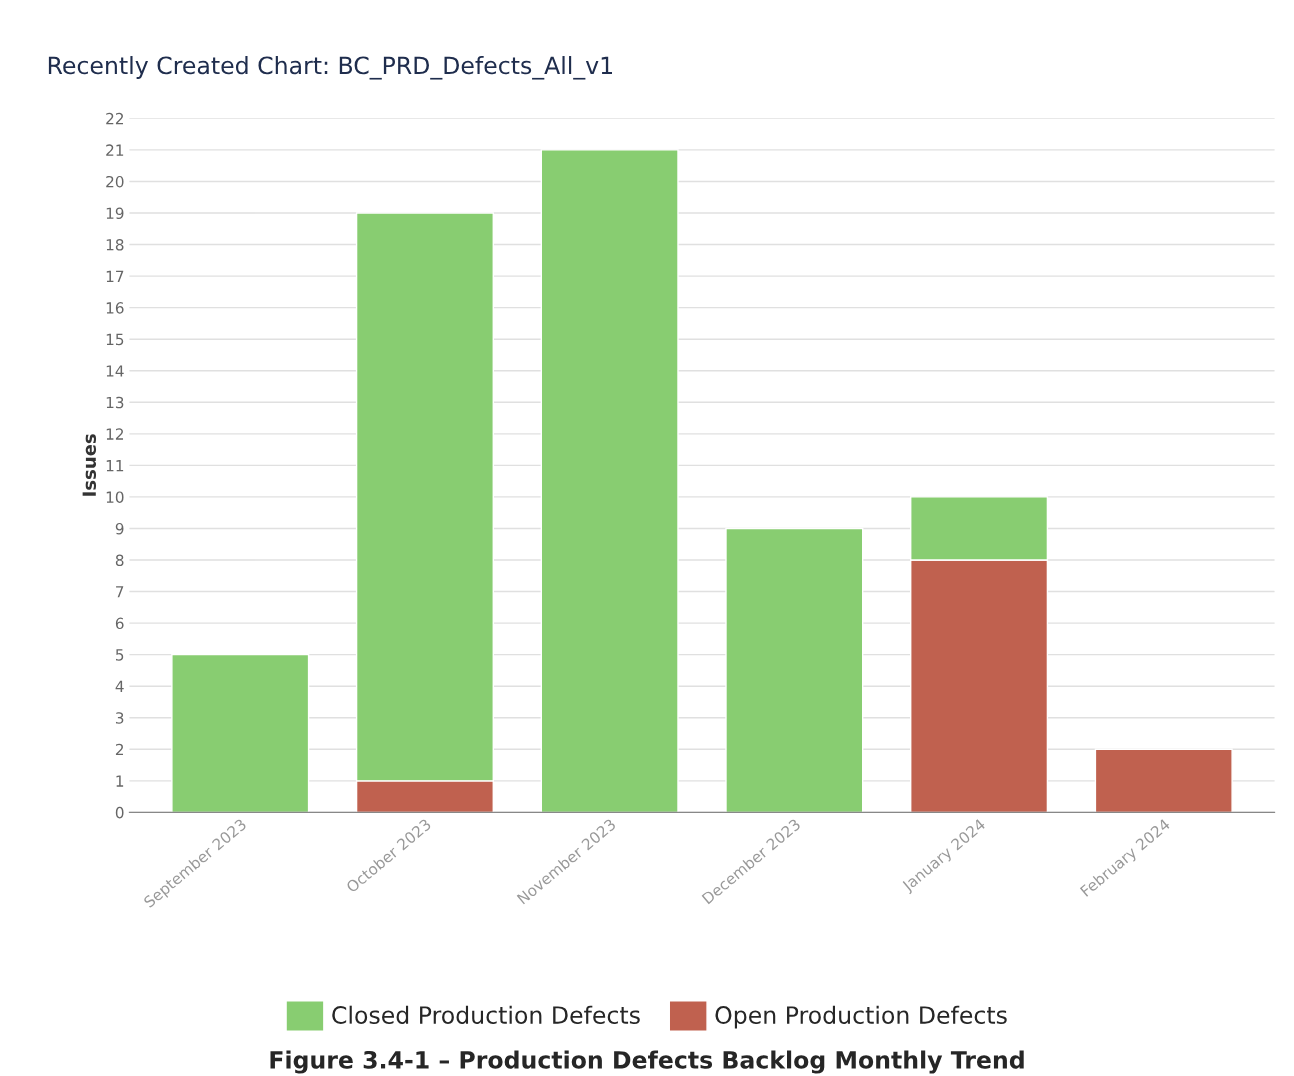 The image size is (1294, 1076). I want to click on y-tick-label: 11, so click(115, 466).